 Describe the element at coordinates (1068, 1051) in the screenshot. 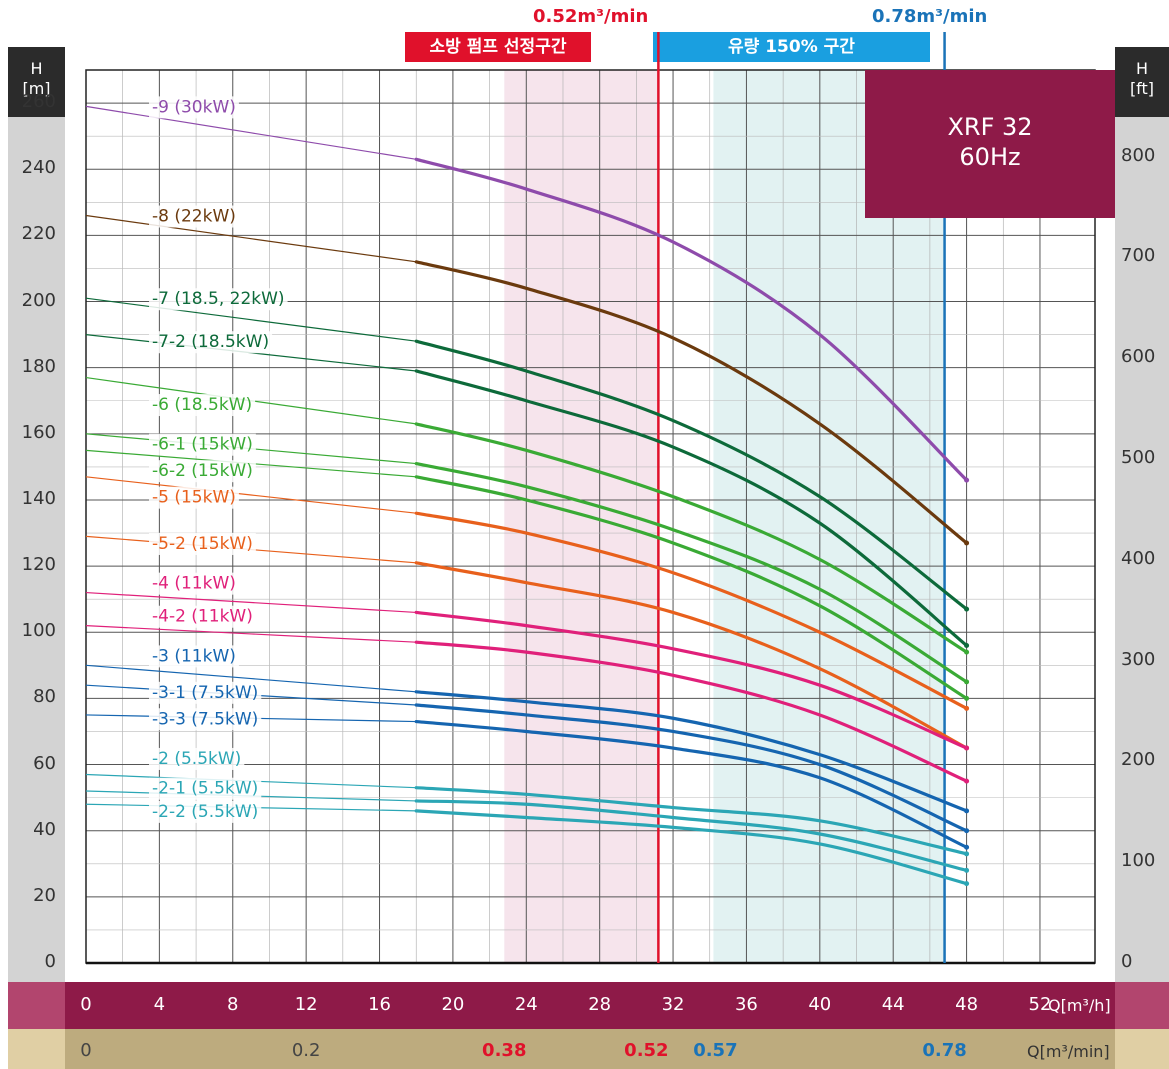

I see `x2-unit-label: Q[m³/min]` at that location.